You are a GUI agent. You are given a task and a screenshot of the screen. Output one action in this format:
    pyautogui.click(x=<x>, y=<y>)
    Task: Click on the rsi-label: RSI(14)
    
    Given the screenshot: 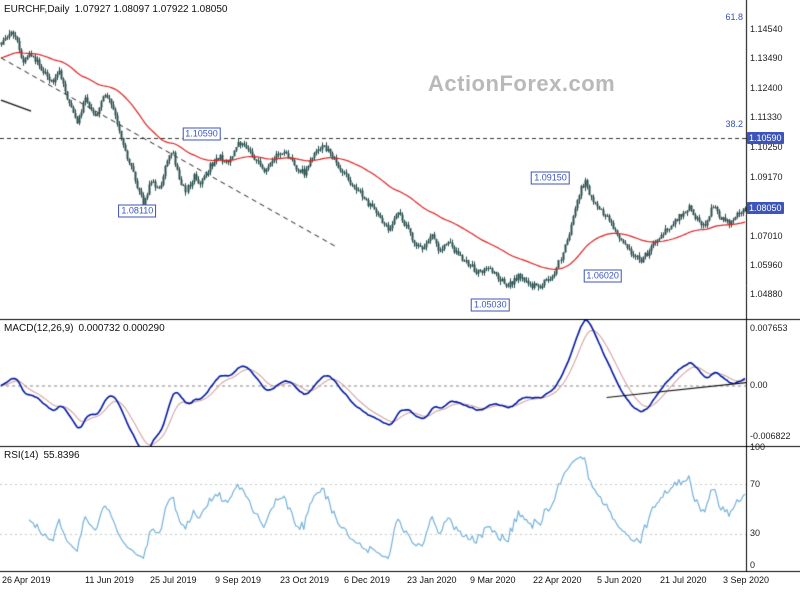 What is the action you would take?
    pyautogui.click(x=21, y=455)
    